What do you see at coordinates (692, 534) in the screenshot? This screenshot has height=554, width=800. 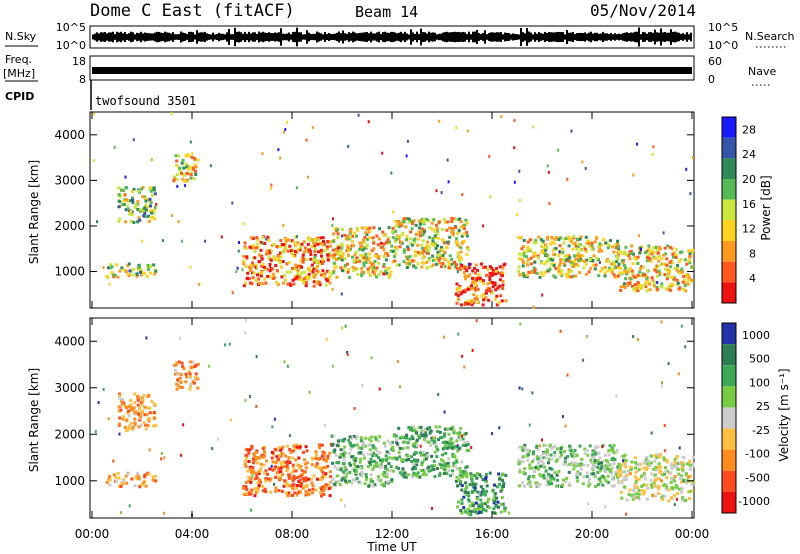 I see `x-tick-label: 00:00` at bounding box center [692, 534].